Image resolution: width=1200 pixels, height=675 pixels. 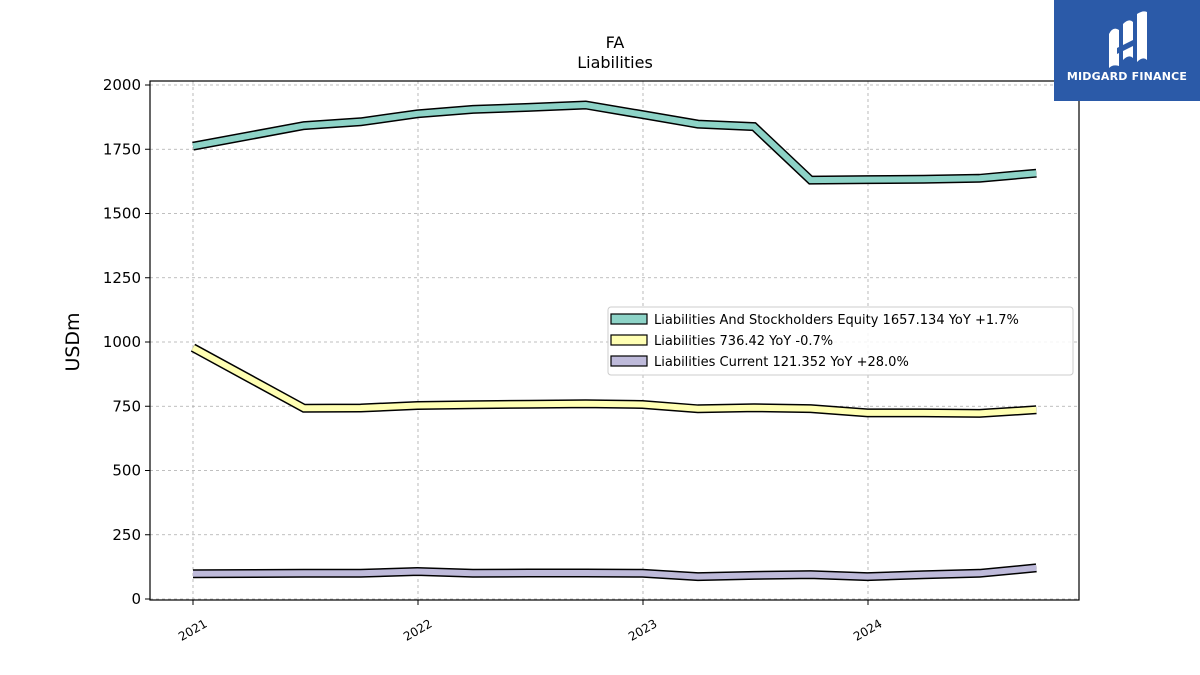 I want to click on legend-entry: Liabilities 736.42 YoY -0.7%, so click(x=743, y=341).